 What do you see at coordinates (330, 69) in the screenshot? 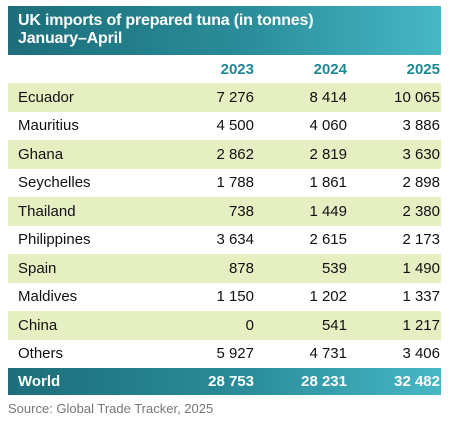
I see `column-header-2024: 2024` at bounding box center [330, 69].